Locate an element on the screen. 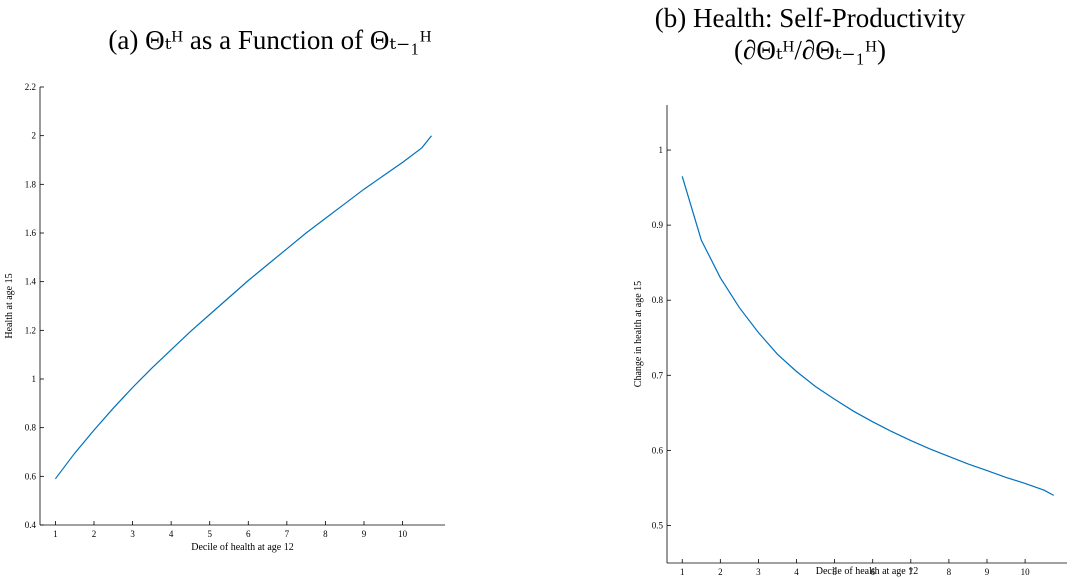 The width and height of the screenshot is (1073, 578). chart-a-y-tick-label: 0.6 is located at coordinates (31, 476).